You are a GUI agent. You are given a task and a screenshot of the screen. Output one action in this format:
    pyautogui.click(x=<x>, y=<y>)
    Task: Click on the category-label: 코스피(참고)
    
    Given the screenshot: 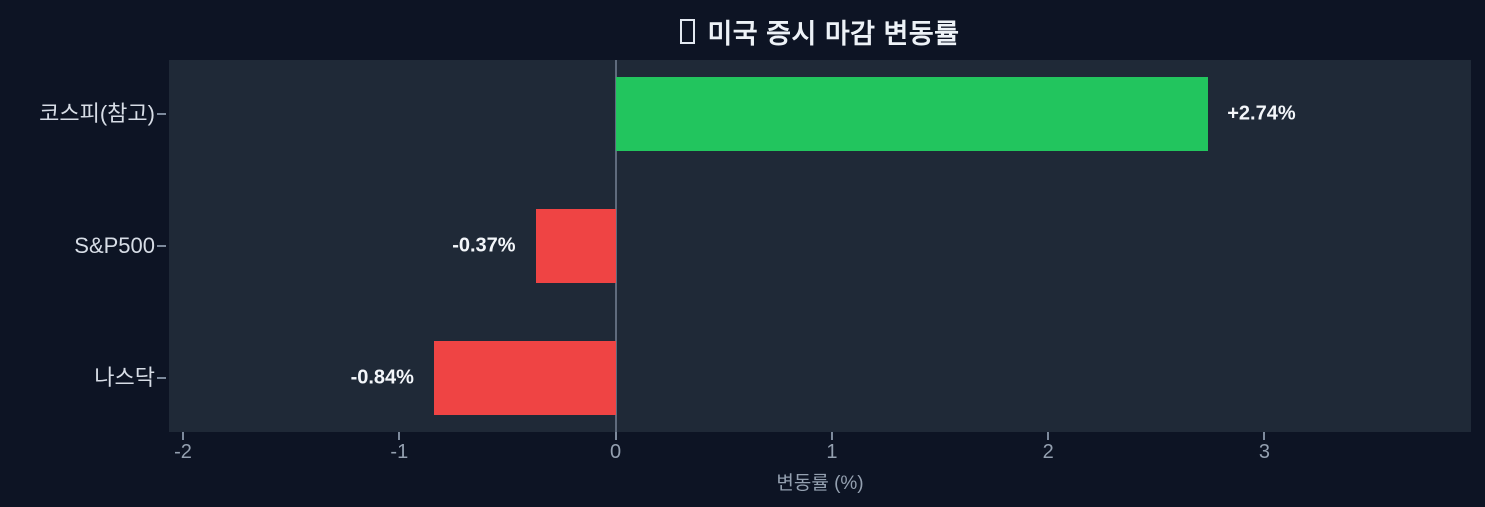 What is the action you would take?
    pyautogui.click(x=97, y=114)
    